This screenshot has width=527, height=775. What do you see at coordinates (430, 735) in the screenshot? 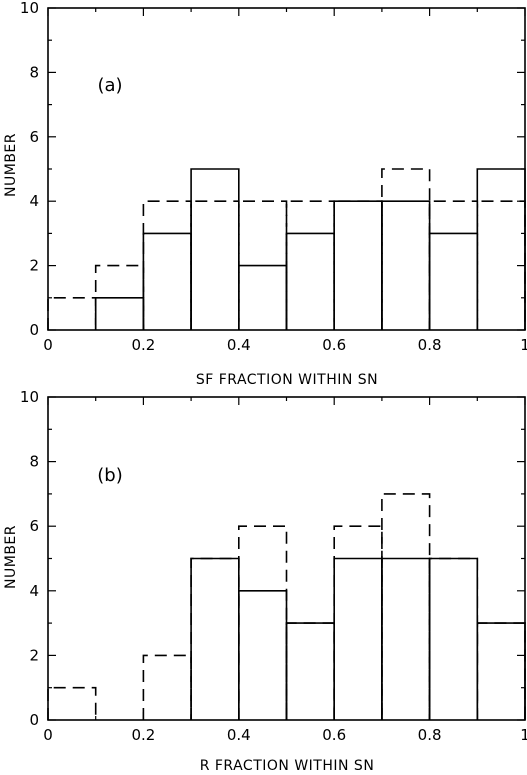
I see `panel-b-xtick-label: 0.8` at bounding box center [430, 735].